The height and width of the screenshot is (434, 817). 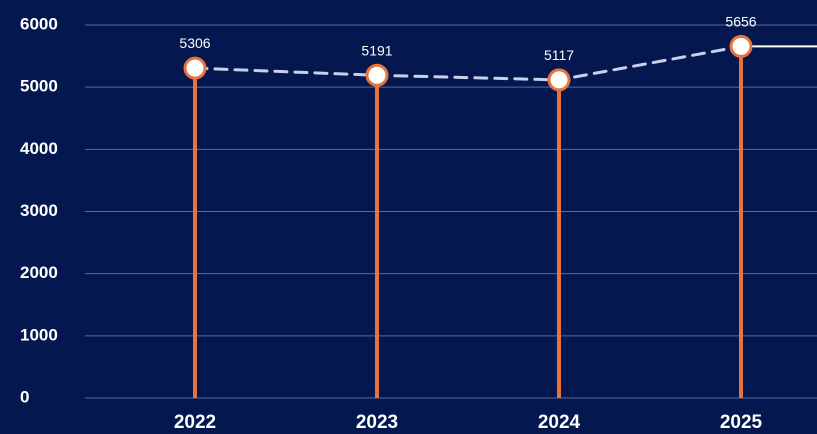 I want to click on x-tick-label-2024: 2024, so click(x=559, y=422).